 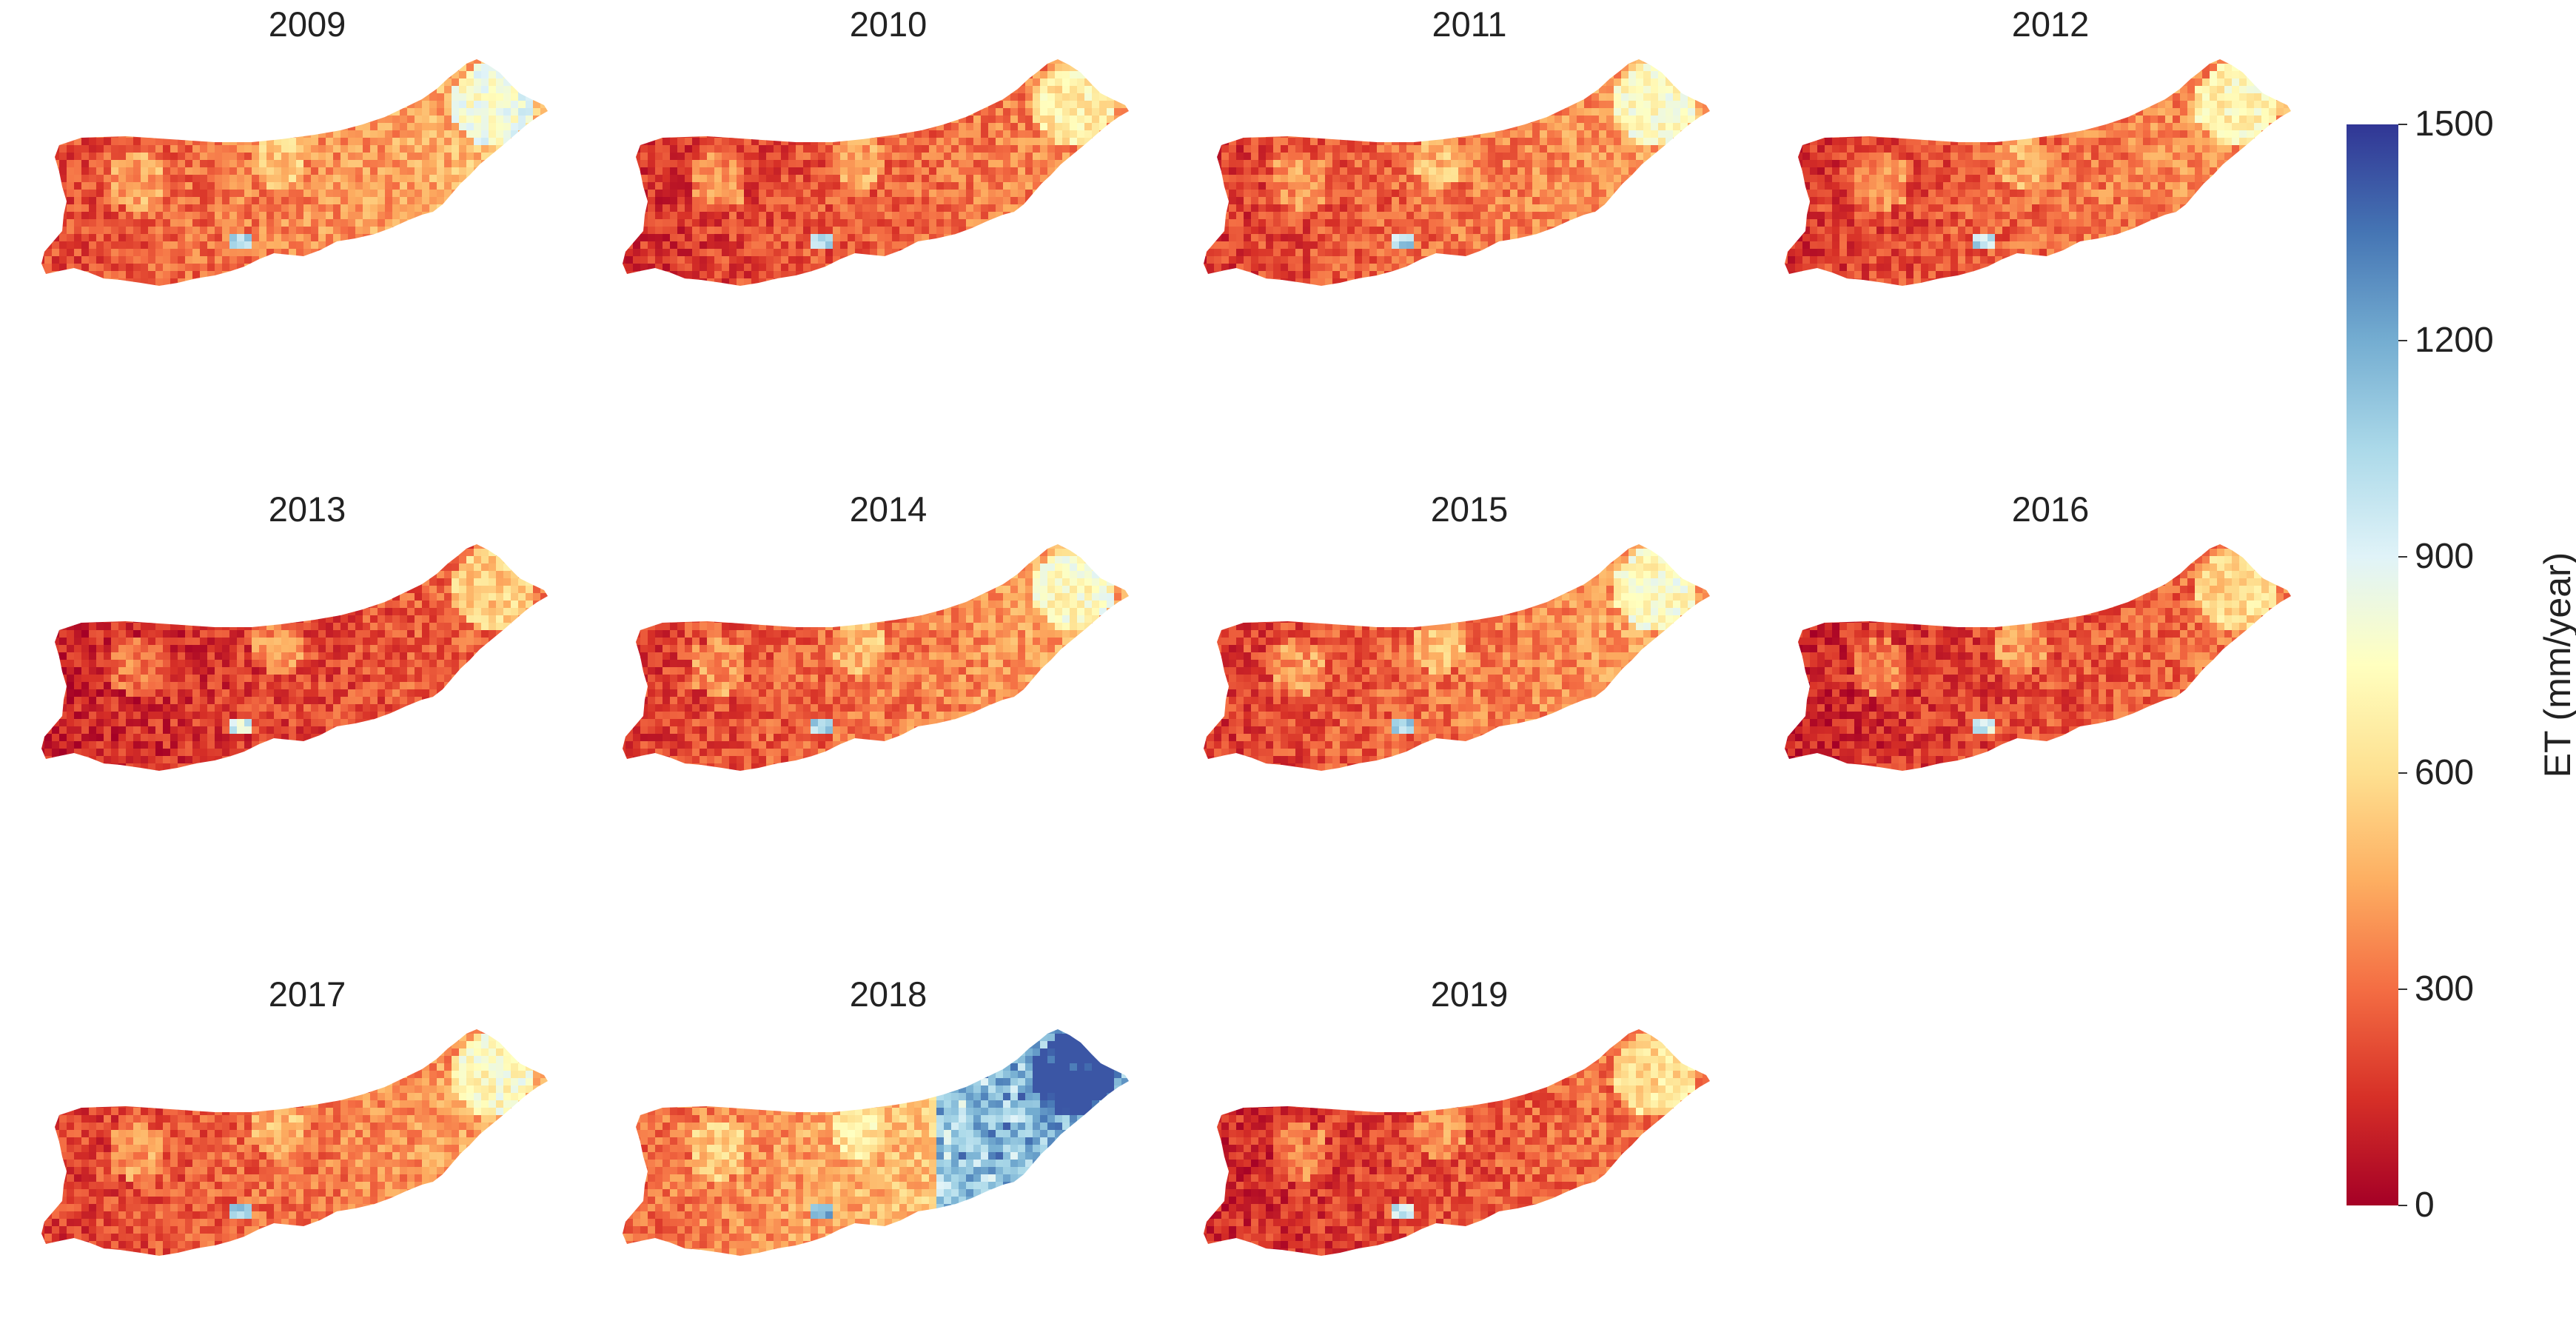 I want to click on map-panel: 2012, so click(x=2050, y=174).